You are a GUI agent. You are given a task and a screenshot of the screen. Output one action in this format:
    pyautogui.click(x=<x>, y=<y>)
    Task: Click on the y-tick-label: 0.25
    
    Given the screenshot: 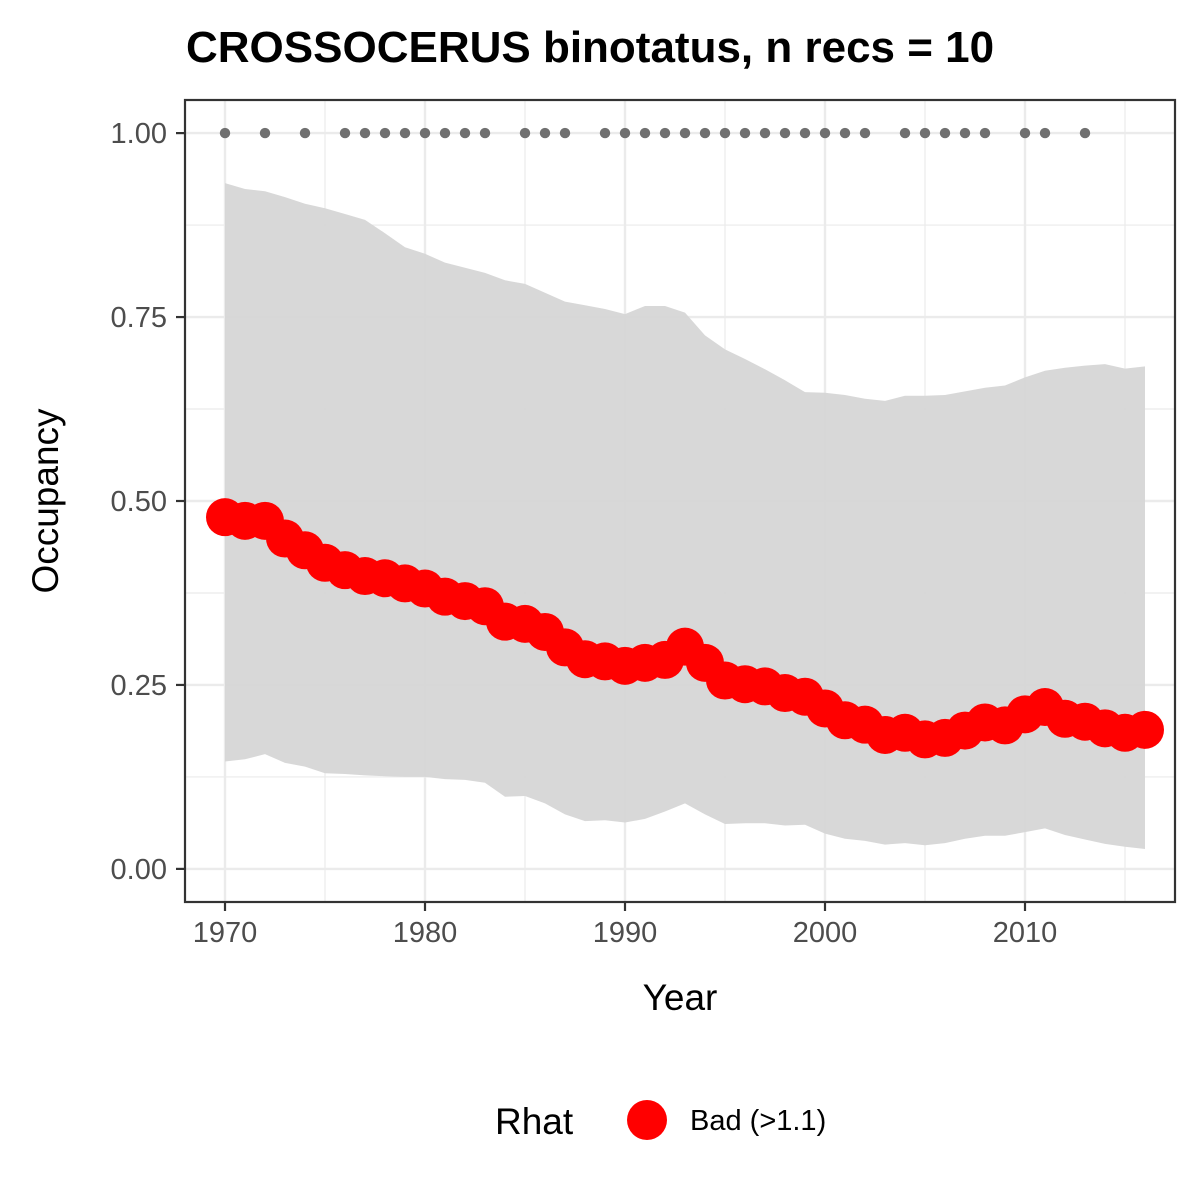 What is the action you would take?
    pyautogui.click(x=139, y=686)
    